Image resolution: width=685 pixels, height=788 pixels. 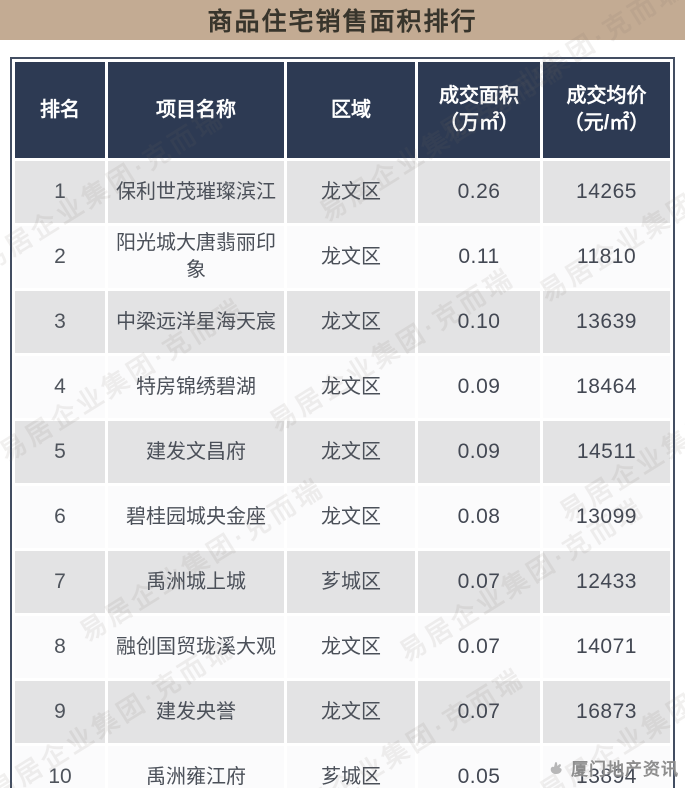 I want to click on cell-price: 11810, so click(x=606, y=257).